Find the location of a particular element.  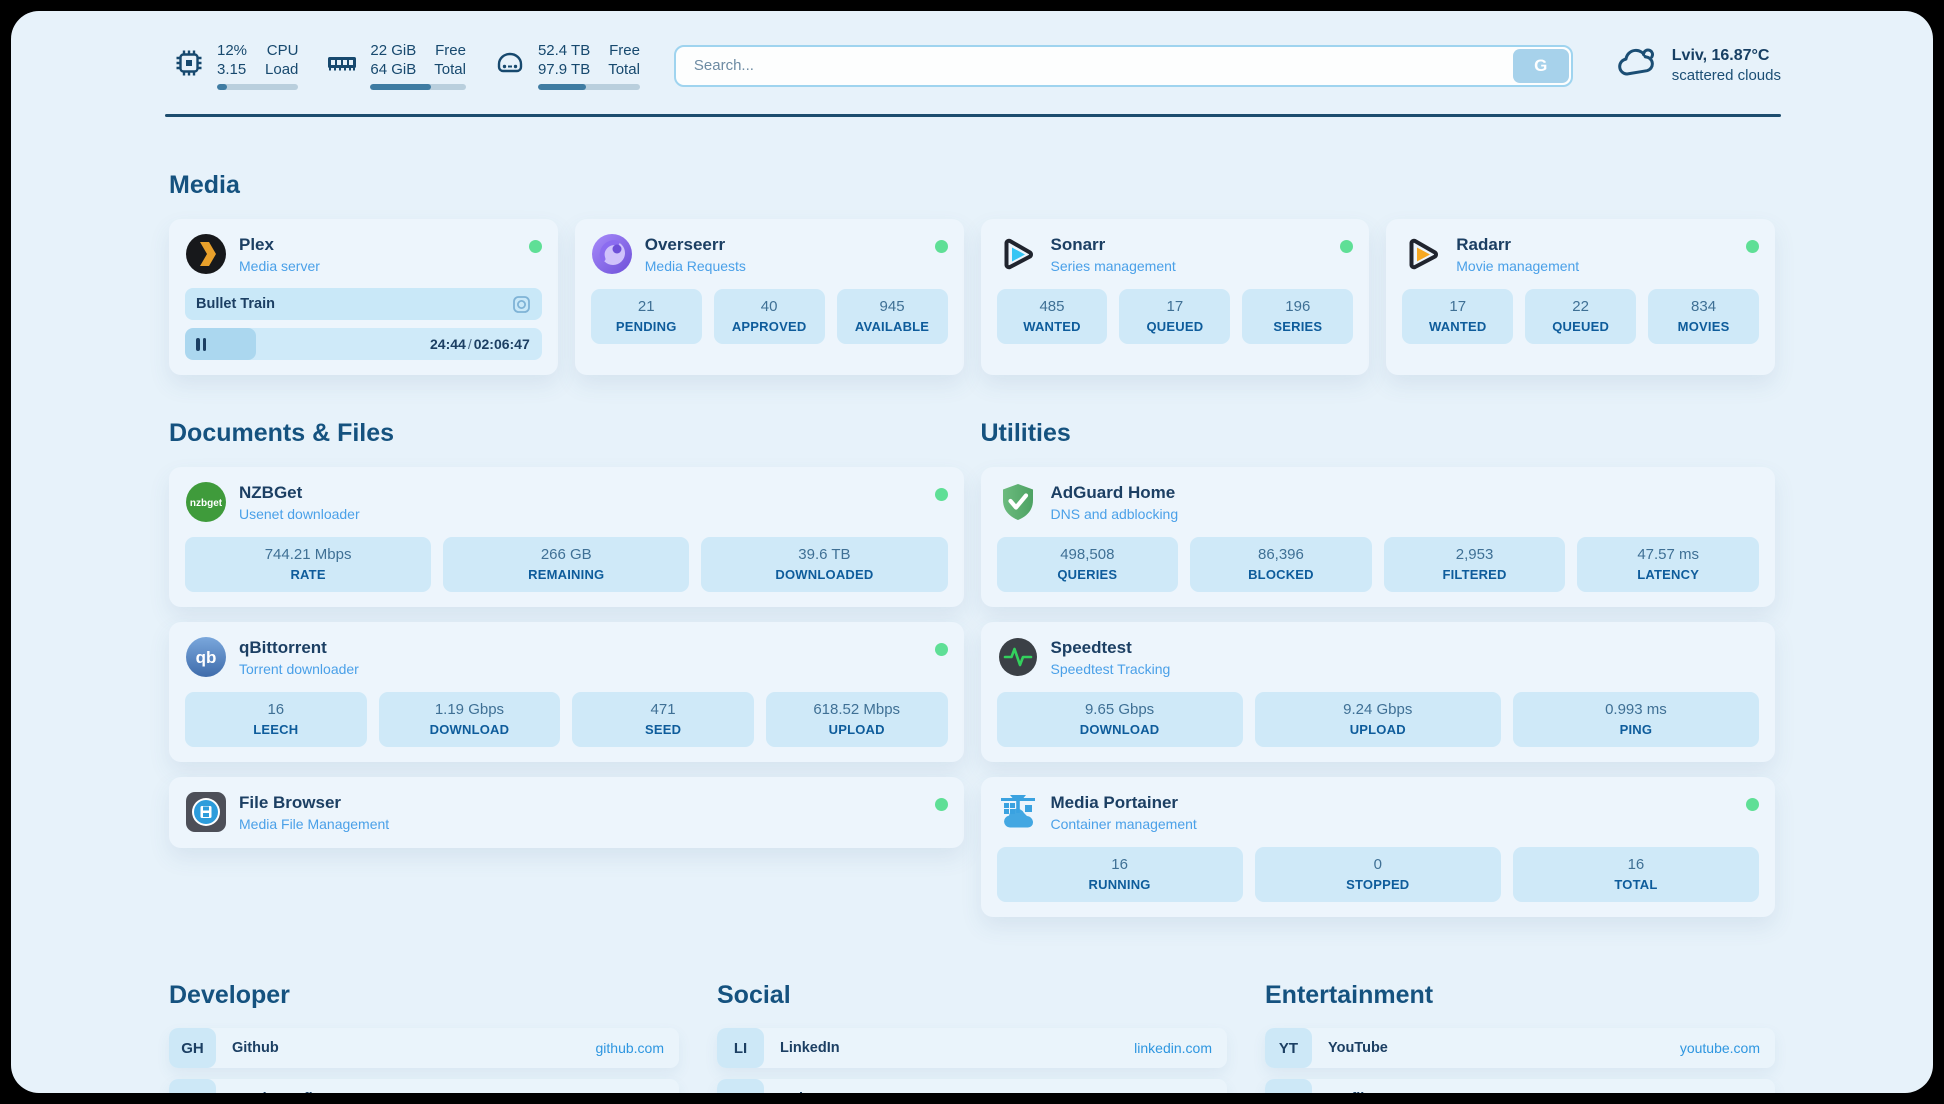

memory-icon is located at coordinates (342, 65).